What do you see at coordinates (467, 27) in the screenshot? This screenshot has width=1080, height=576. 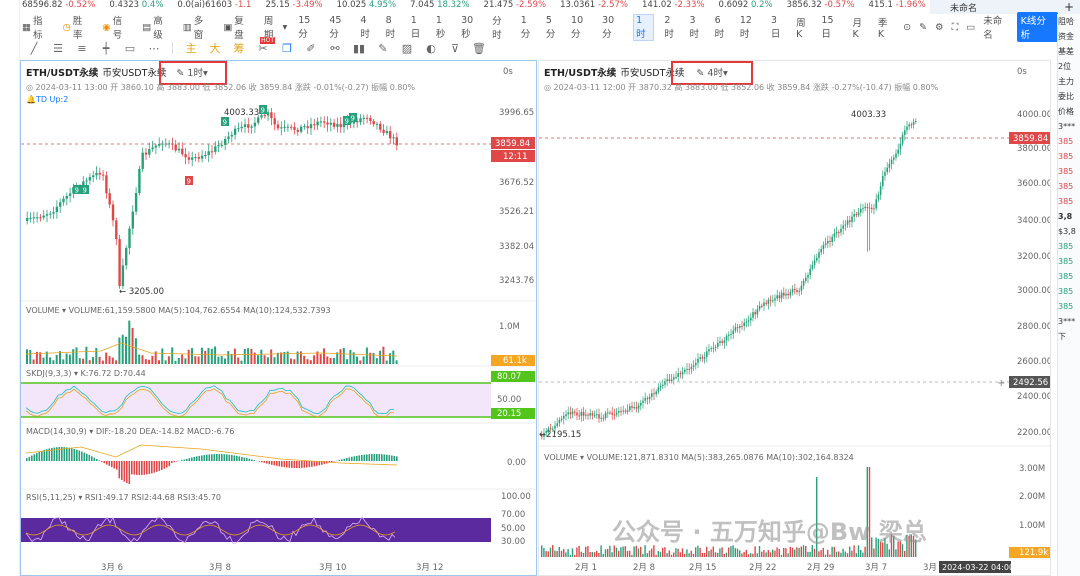 I see `timeframe-30秒: 30秒` at bounding box center [467, 27].